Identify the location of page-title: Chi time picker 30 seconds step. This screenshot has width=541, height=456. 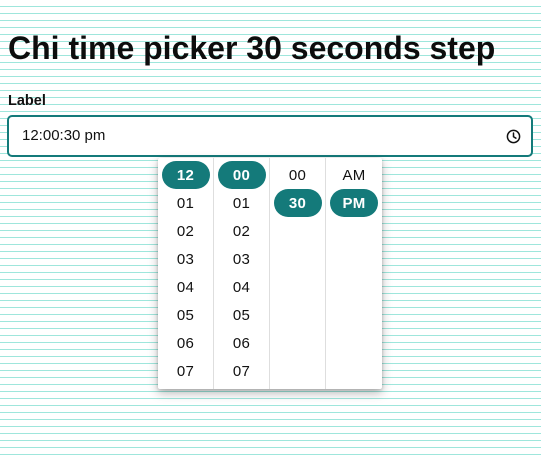
(252, 48).